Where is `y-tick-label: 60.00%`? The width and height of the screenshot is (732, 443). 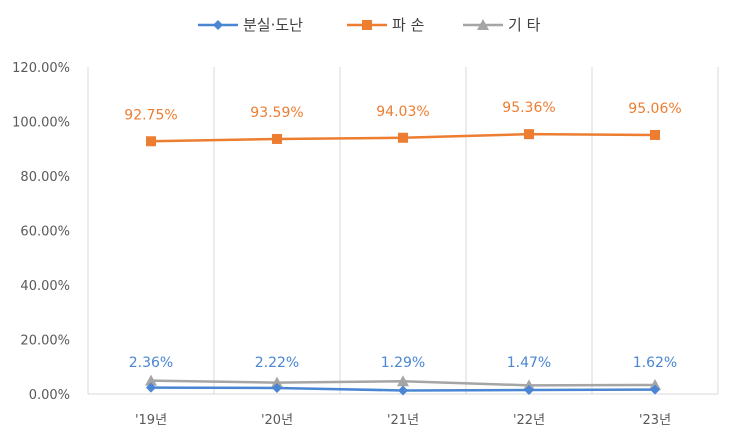 y-tick-label: 60.00% is located at coordinates (45, 232).